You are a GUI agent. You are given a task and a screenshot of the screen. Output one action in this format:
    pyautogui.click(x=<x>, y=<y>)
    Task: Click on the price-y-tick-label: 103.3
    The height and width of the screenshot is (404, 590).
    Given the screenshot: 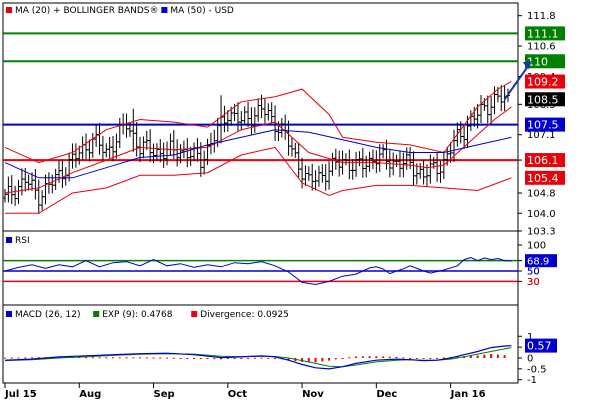 What is the action you would take?
    pyautogui.click(x=541, y=232)
    